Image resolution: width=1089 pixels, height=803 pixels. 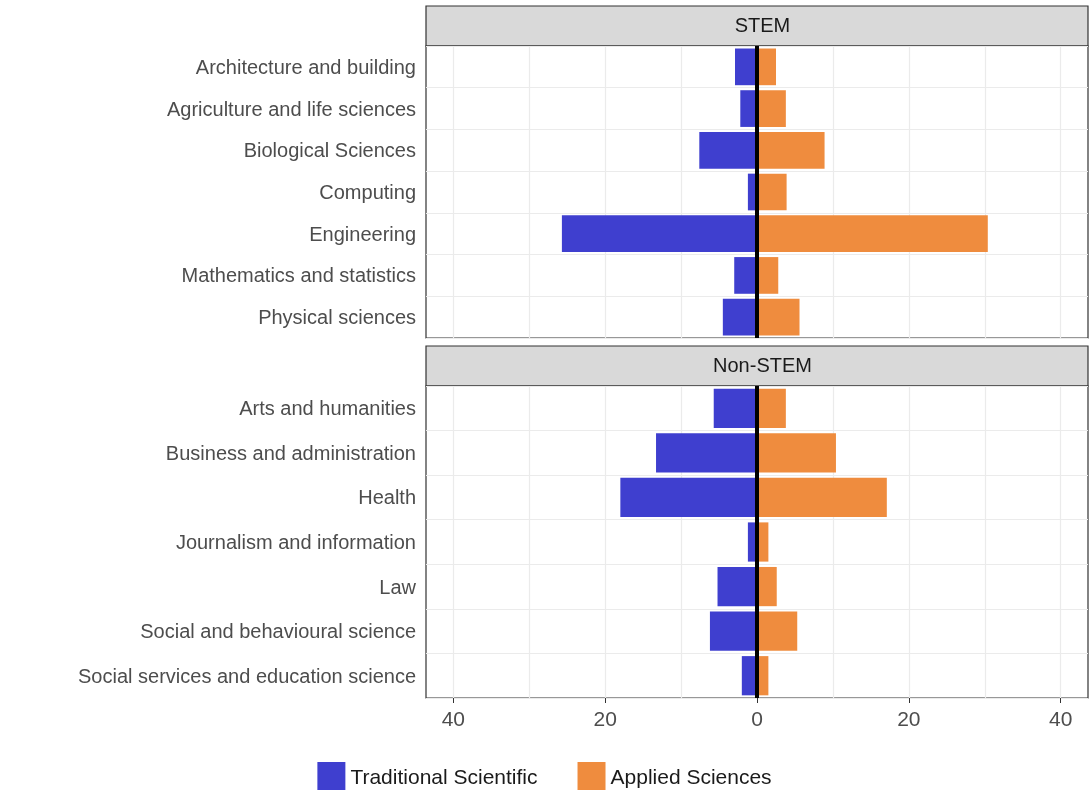 What do you see at coordinates (367, 192) in the screenshot?
I see `y-tick-label: Computing` at bounding box center [367, 192].